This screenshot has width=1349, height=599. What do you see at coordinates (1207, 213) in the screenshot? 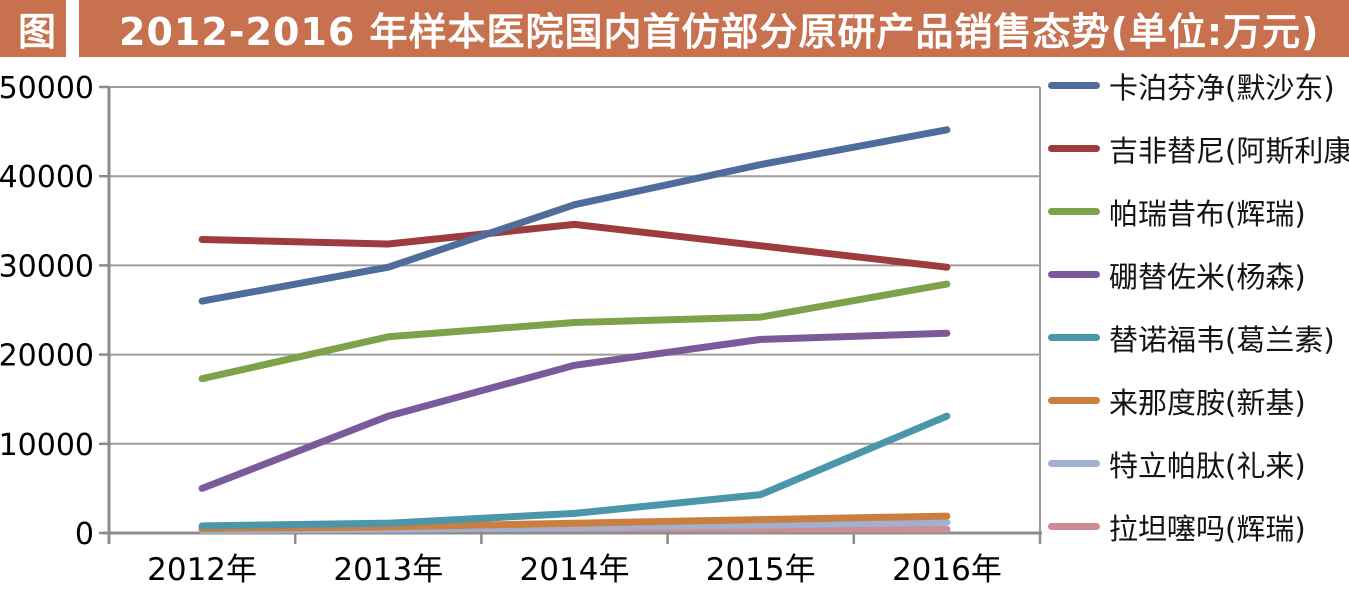
I see `legend-label: 帕瑞昔布(辉瑞)` at bounding box center [1207, 213].